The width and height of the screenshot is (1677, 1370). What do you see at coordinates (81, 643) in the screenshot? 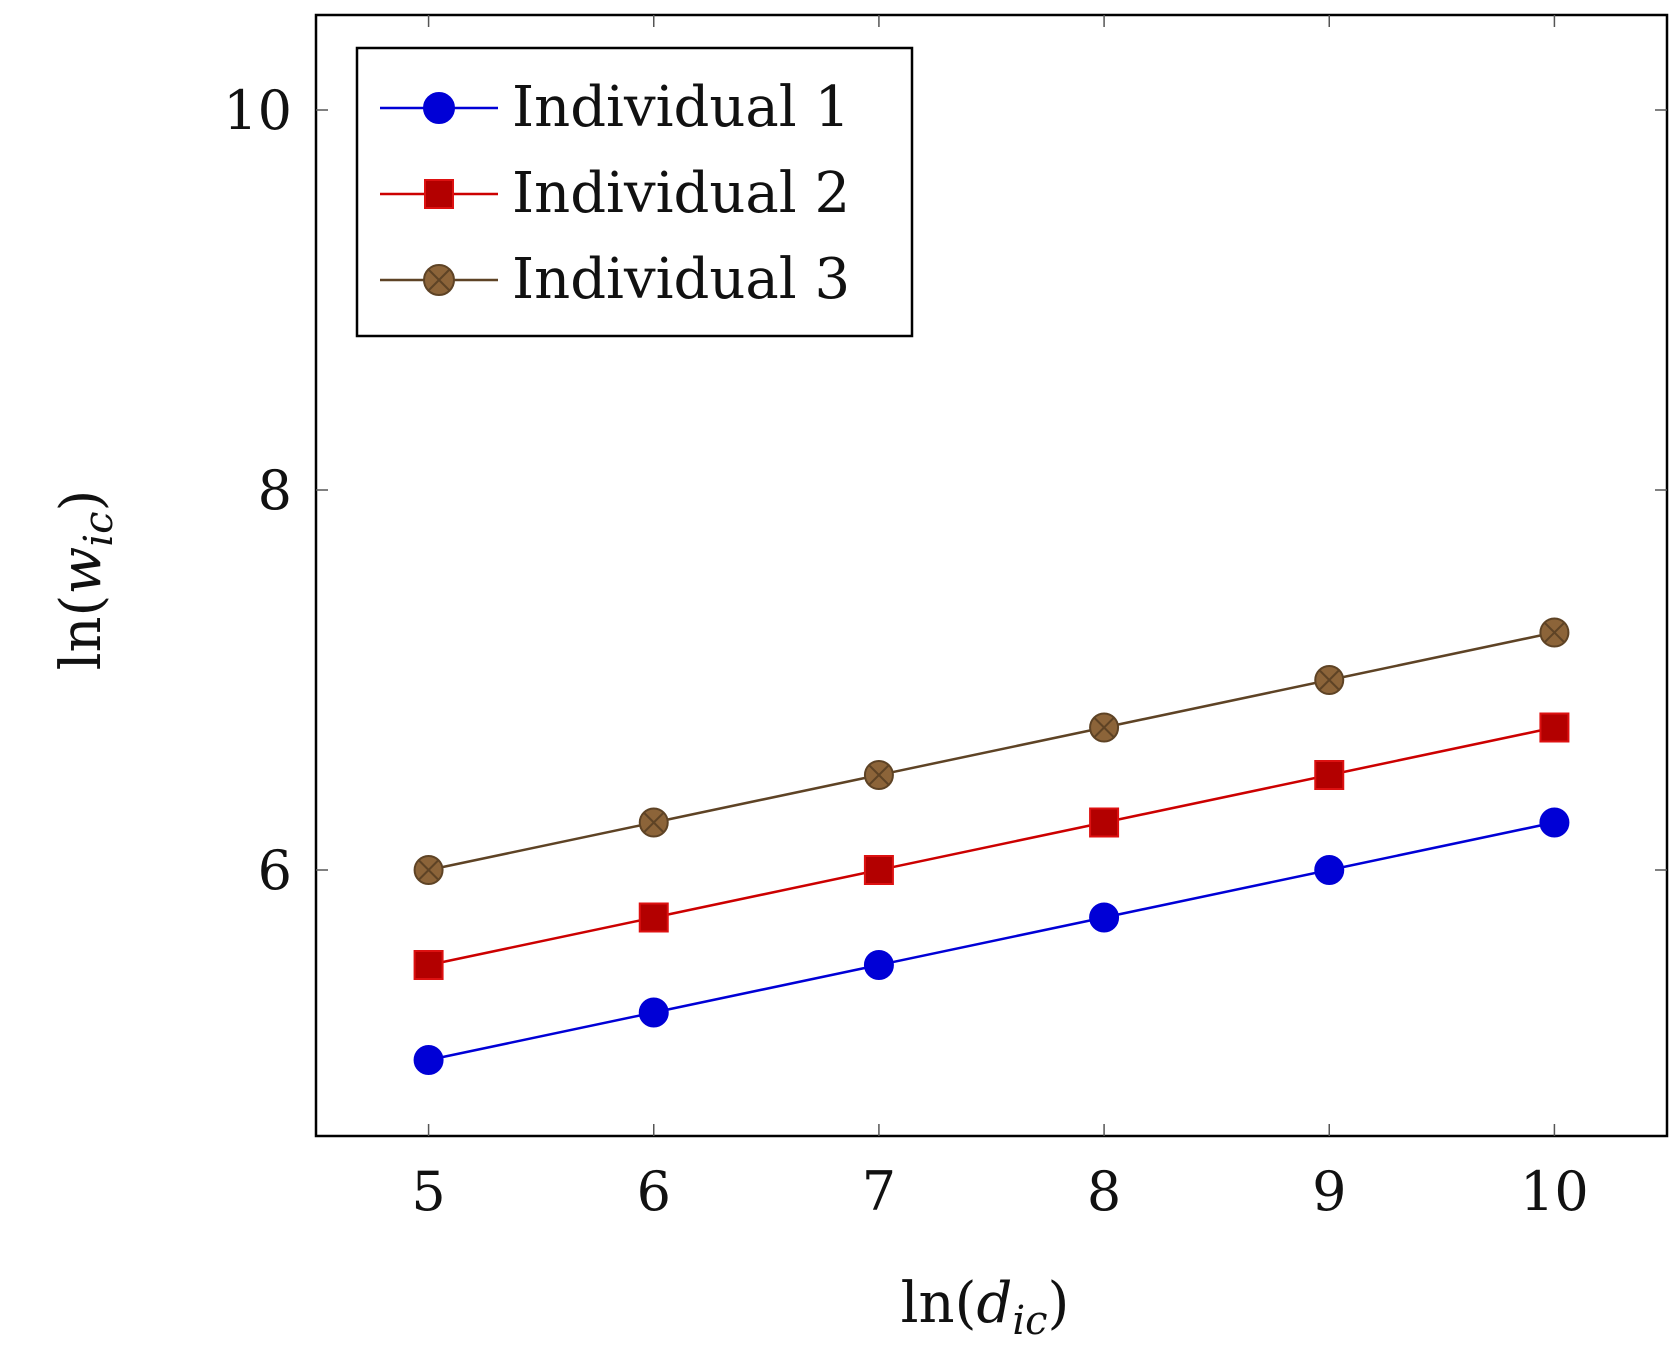
I see `y-axis-label-fn: ln` at bounding box center [81, 643].